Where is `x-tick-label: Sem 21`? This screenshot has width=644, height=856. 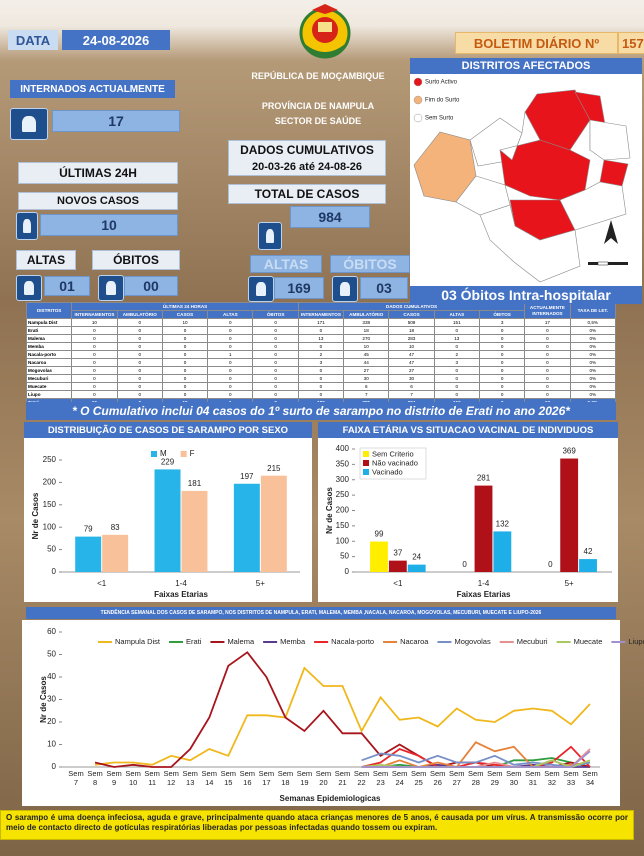 x-tick-label: Sem 21 is located at coordinates (342, 778).